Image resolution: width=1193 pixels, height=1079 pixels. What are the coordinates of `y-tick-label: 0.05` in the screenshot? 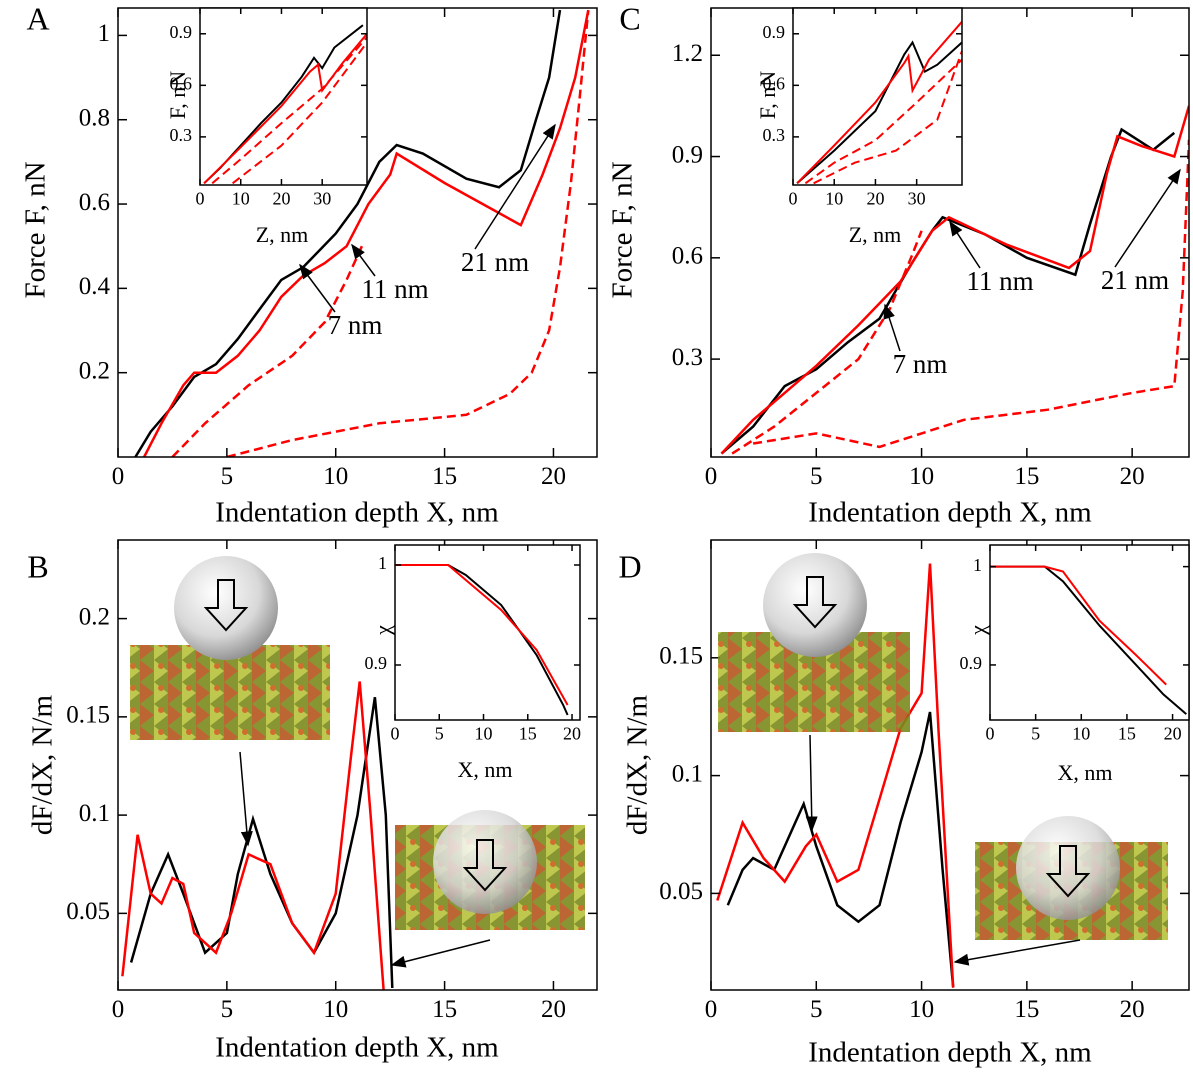 It's located at (88, 911).